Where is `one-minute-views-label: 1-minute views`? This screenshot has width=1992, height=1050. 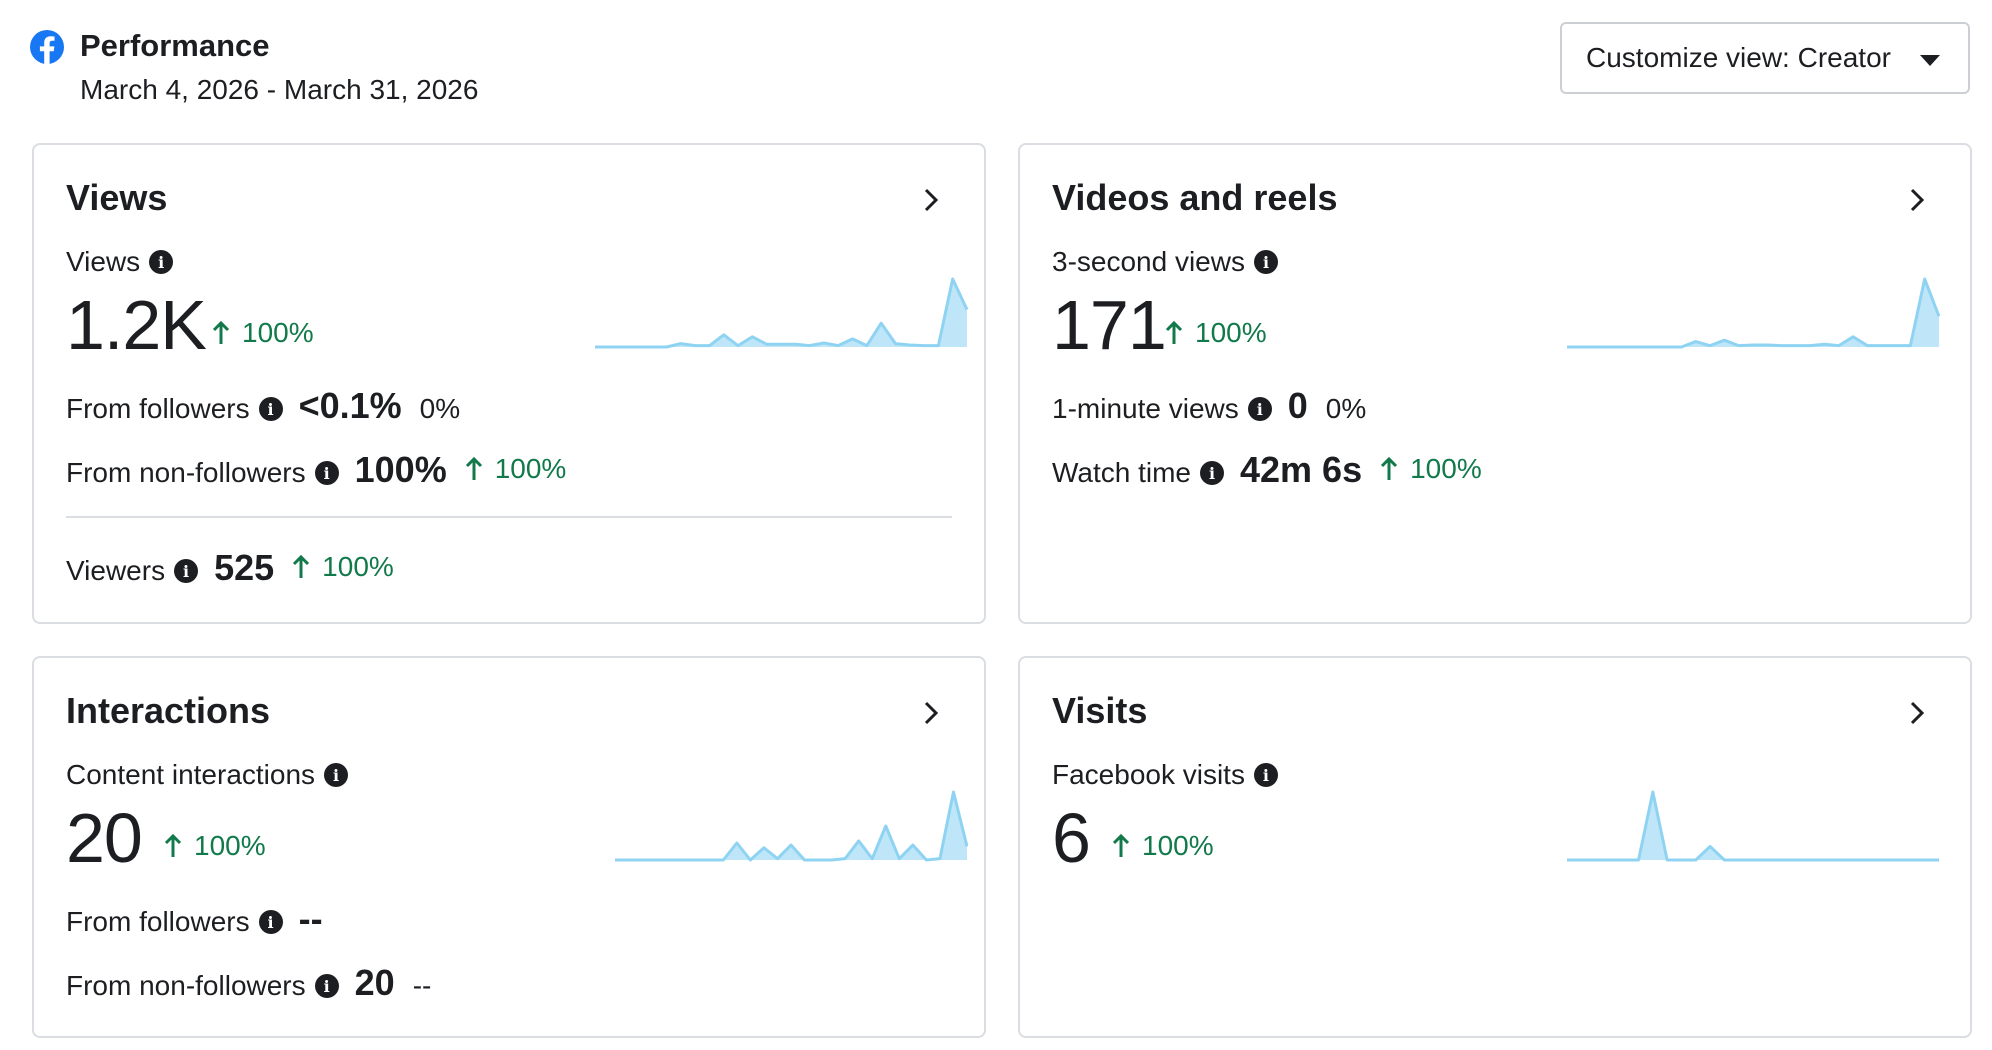 one-minute-views-label: 1-minute views is located at coordinates (1145, 408).